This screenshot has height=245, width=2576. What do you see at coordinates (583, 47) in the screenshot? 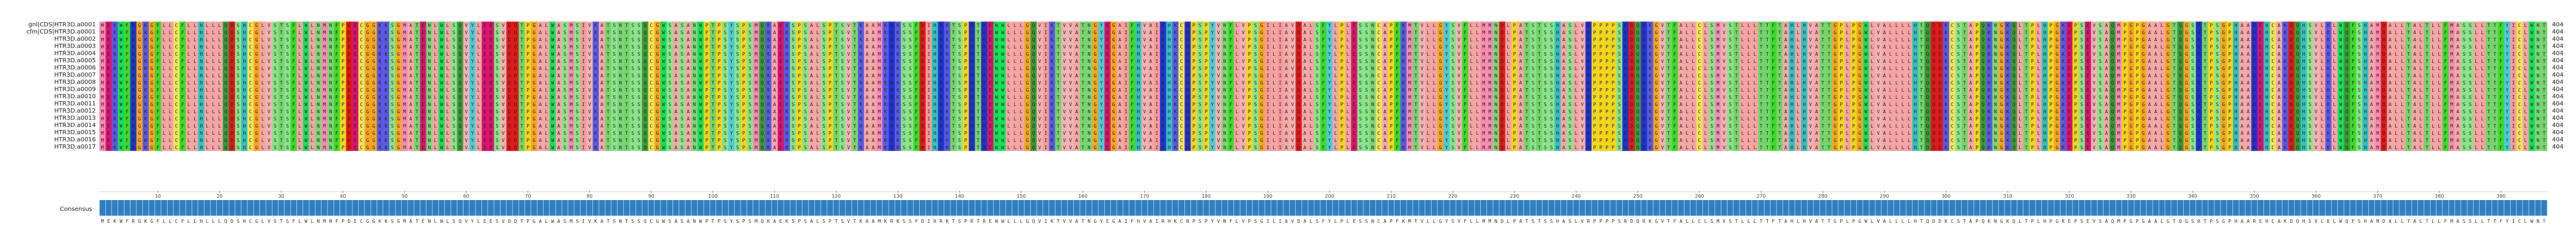
I see `residue: I` at bounding box center [583, 47].